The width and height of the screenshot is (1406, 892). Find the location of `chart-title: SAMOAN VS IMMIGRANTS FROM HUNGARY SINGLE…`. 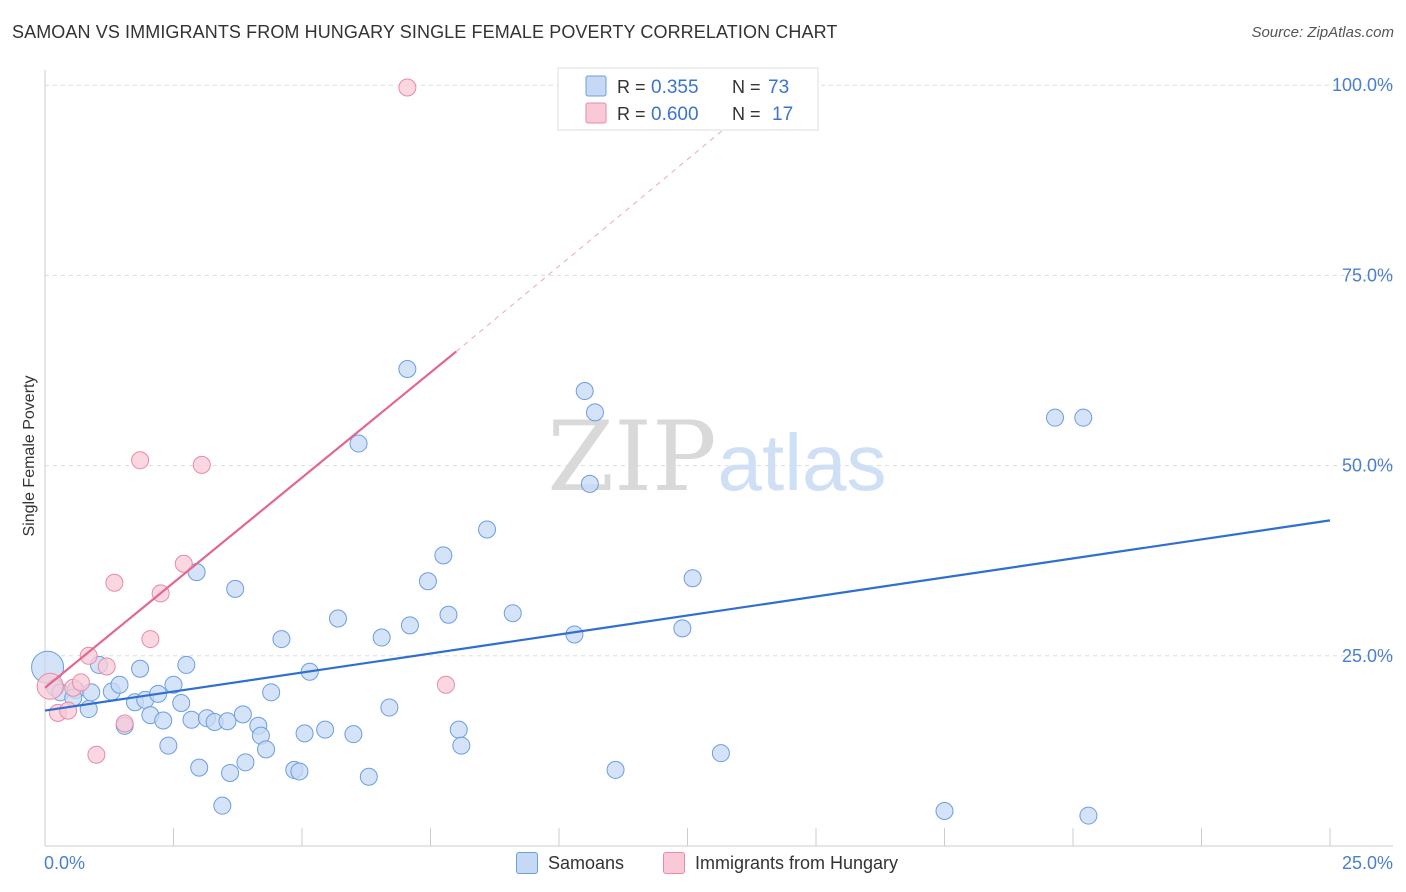

chart-title: SAMOAN VS IMMIGRANTS FROM HUNGARY SINGLE… is located at coordinates (425, 32).